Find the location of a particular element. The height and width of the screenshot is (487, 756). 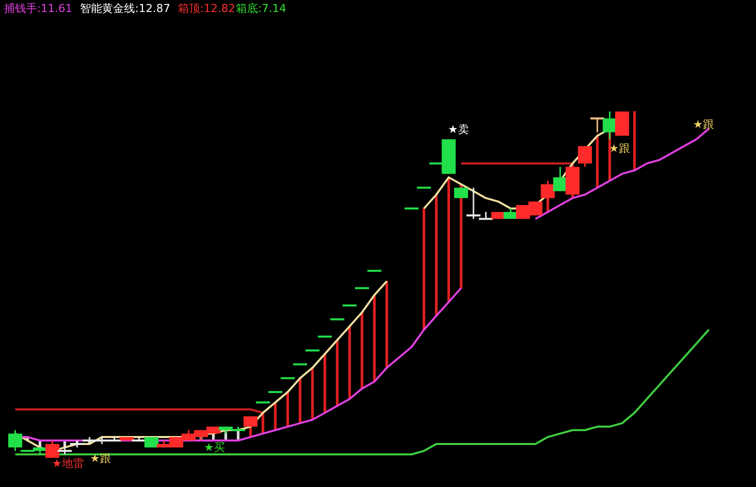

text: 智能黄金线:12.87 is located at coordinates (125, 8).